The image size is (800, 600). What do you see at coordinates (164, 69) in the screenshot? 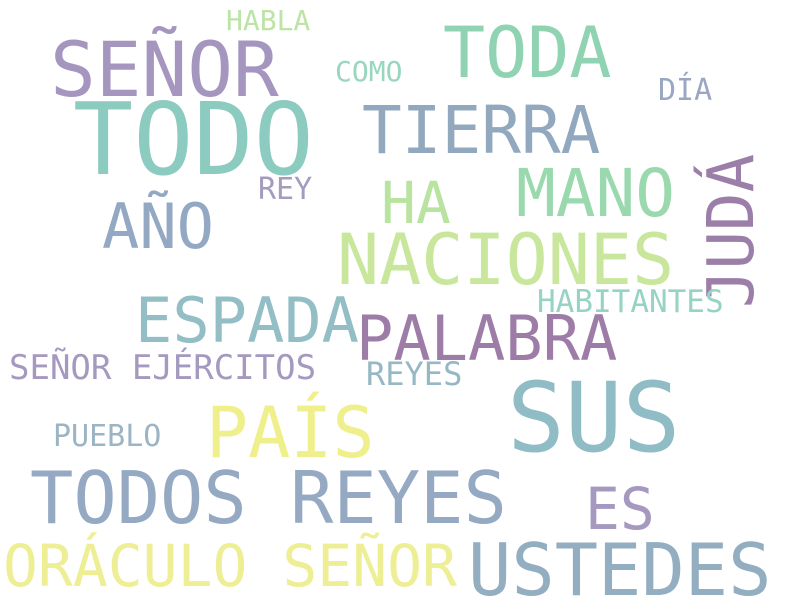
I see `word-senor: SEÑOR` at bounding box center [164, 69].